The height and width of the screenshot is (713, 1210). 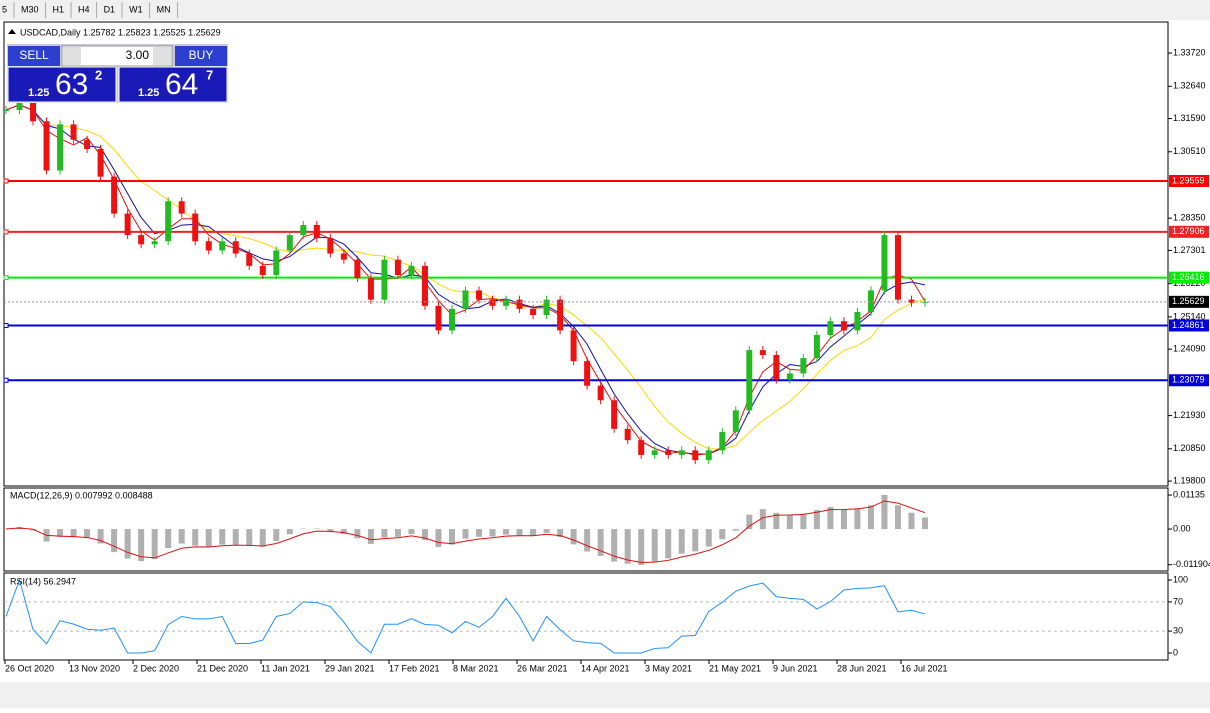 I want to click on x-tick-label: 26 Mar 2021, so click(x=542, y=668).